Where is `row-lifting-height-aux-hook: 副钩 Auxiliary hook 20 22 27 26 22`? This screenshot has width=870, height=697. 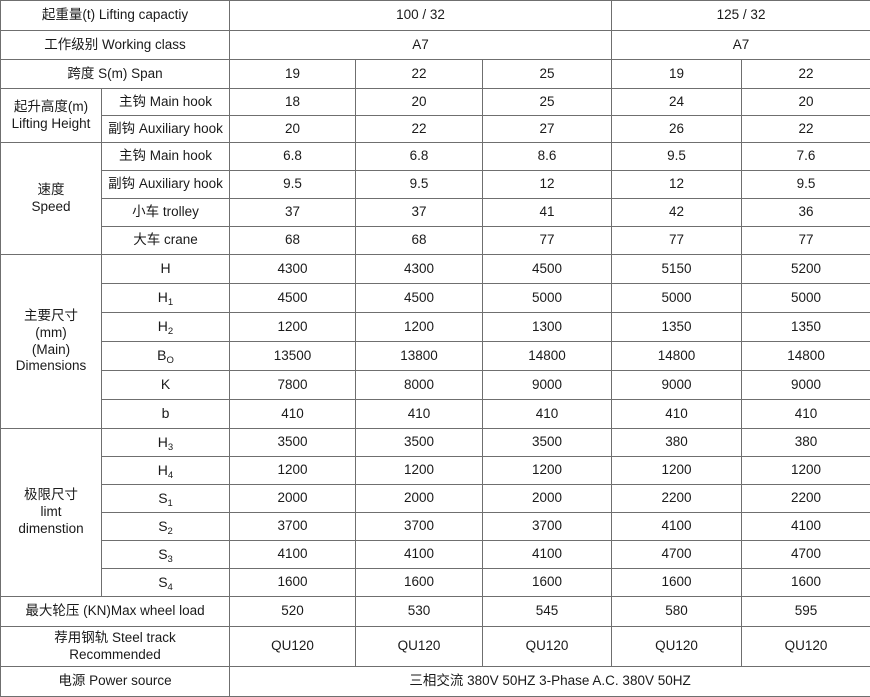
row-lifting-height-aux-hook: 副钩 Auxiliary hook 20 22 27 26 22 is located at coordinates (435, 129).